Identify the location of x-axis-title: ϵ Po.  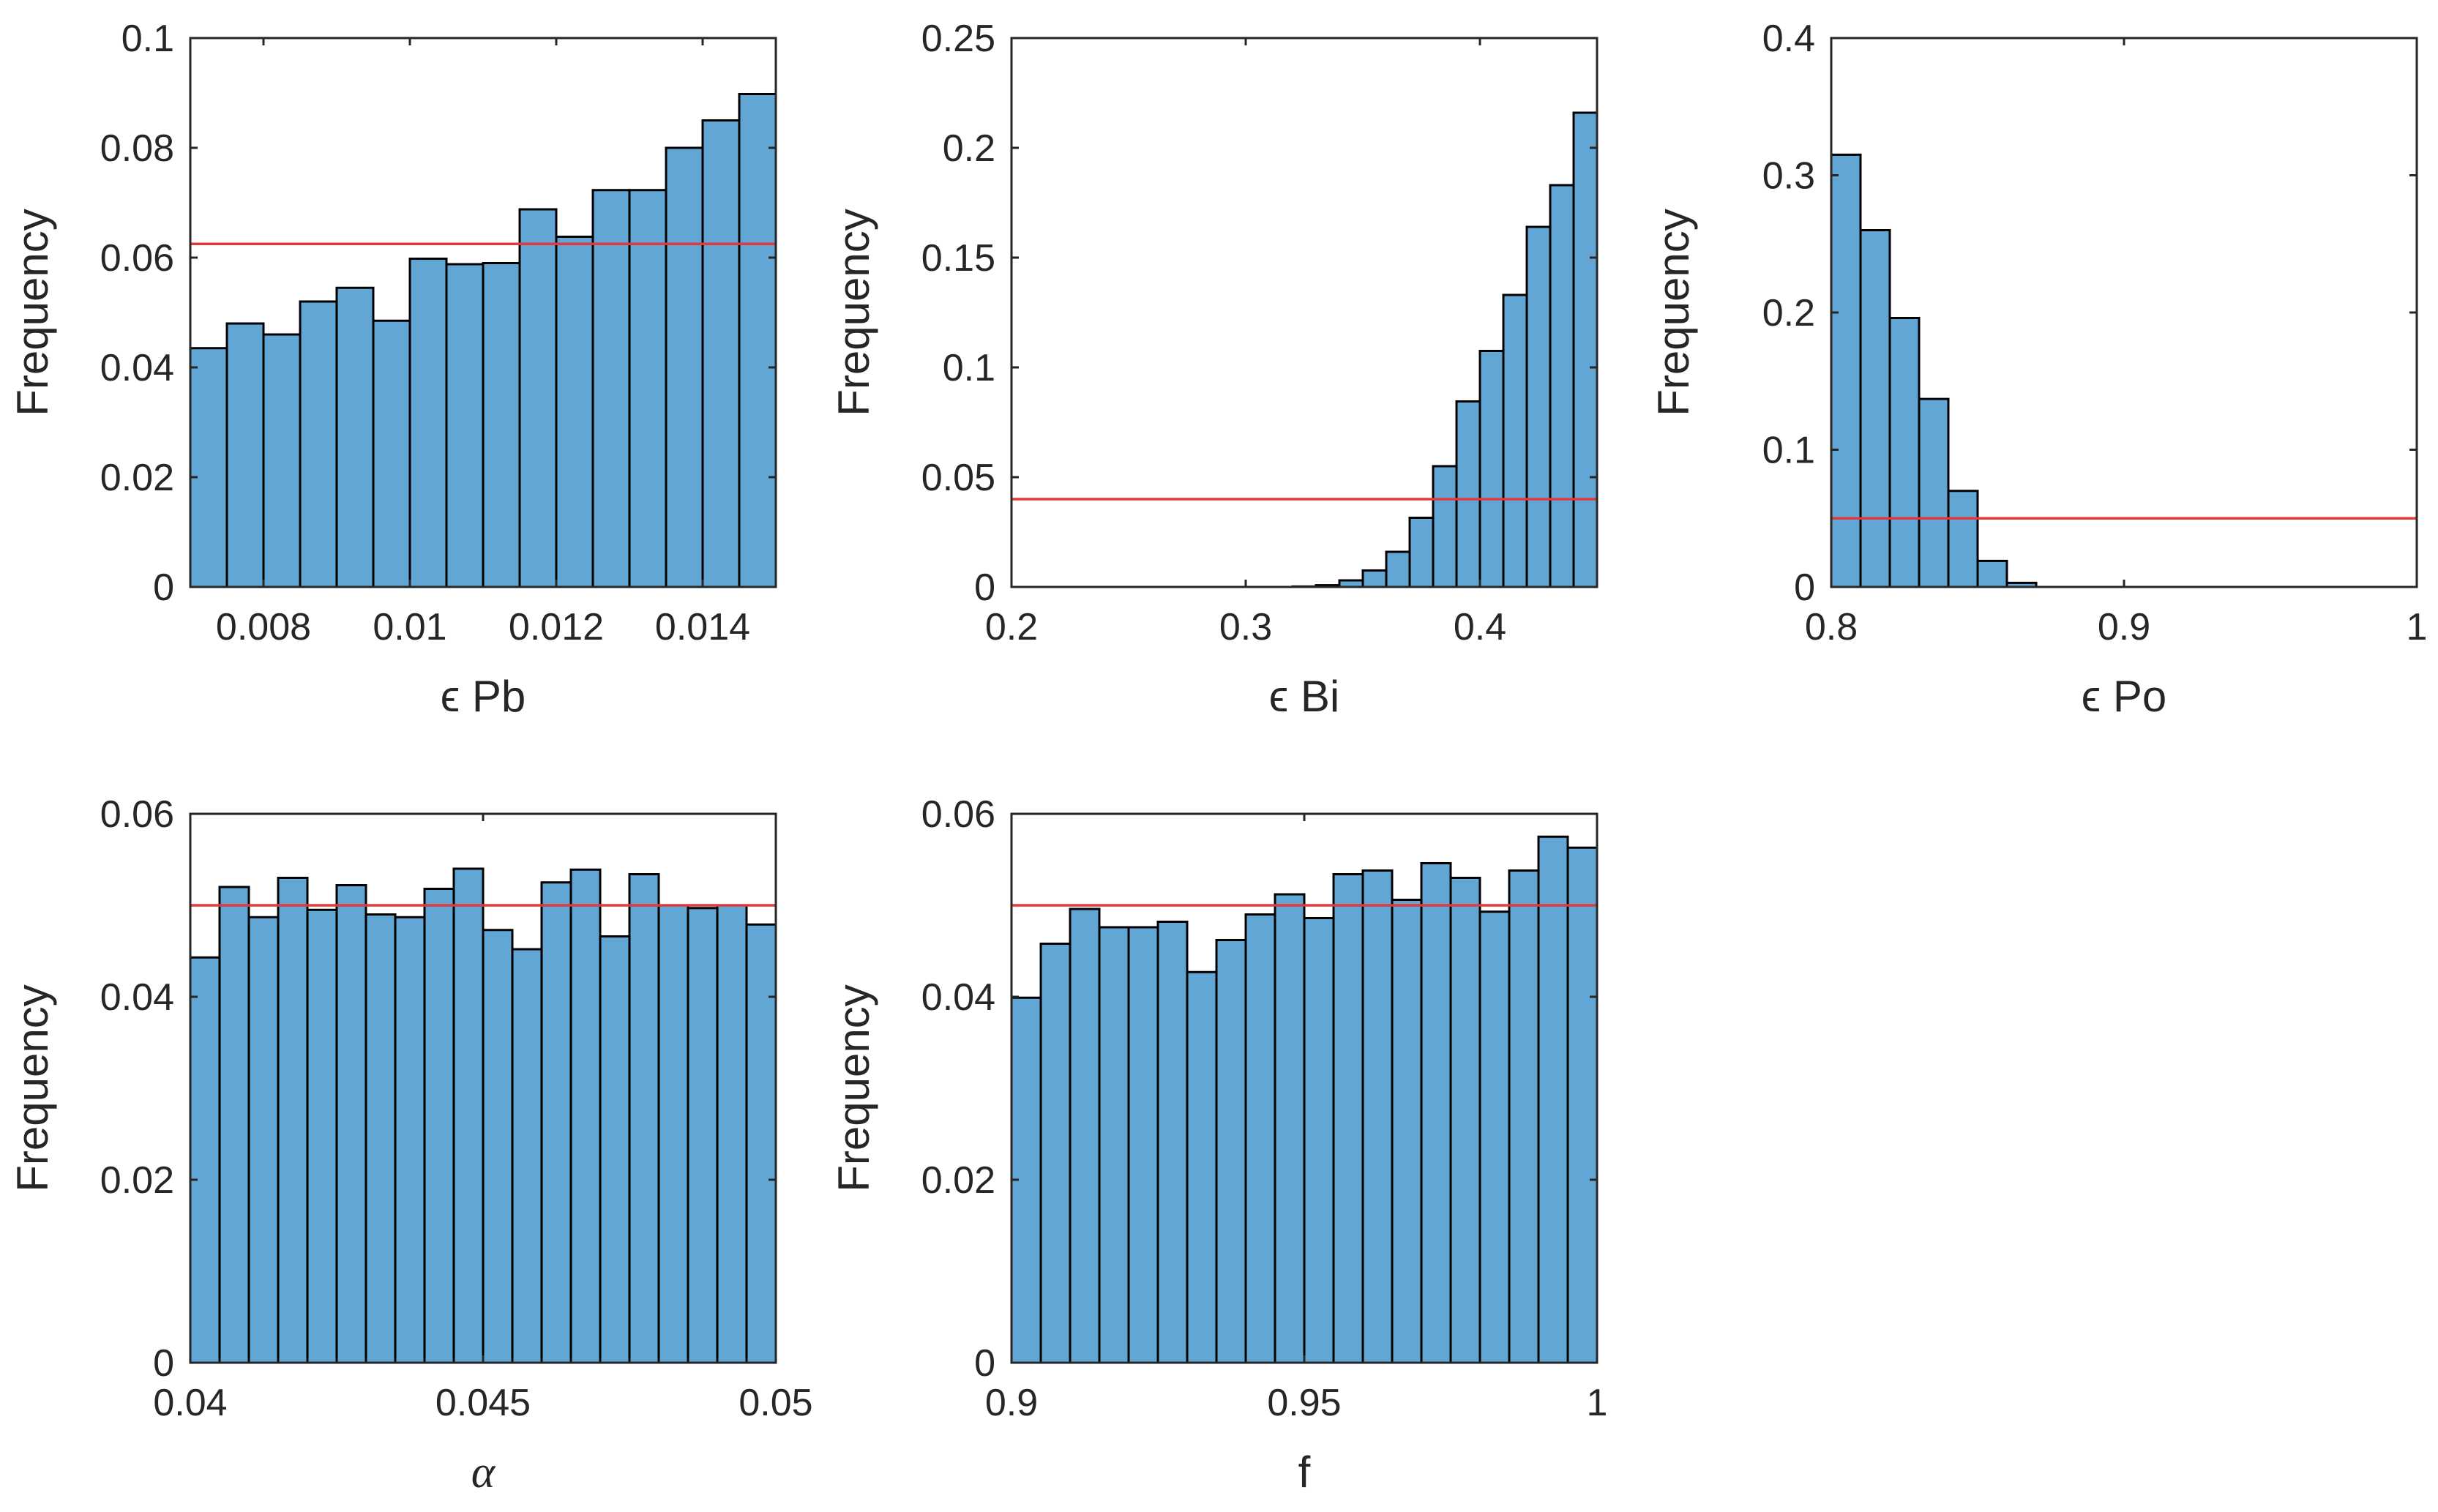
(2124, 696).